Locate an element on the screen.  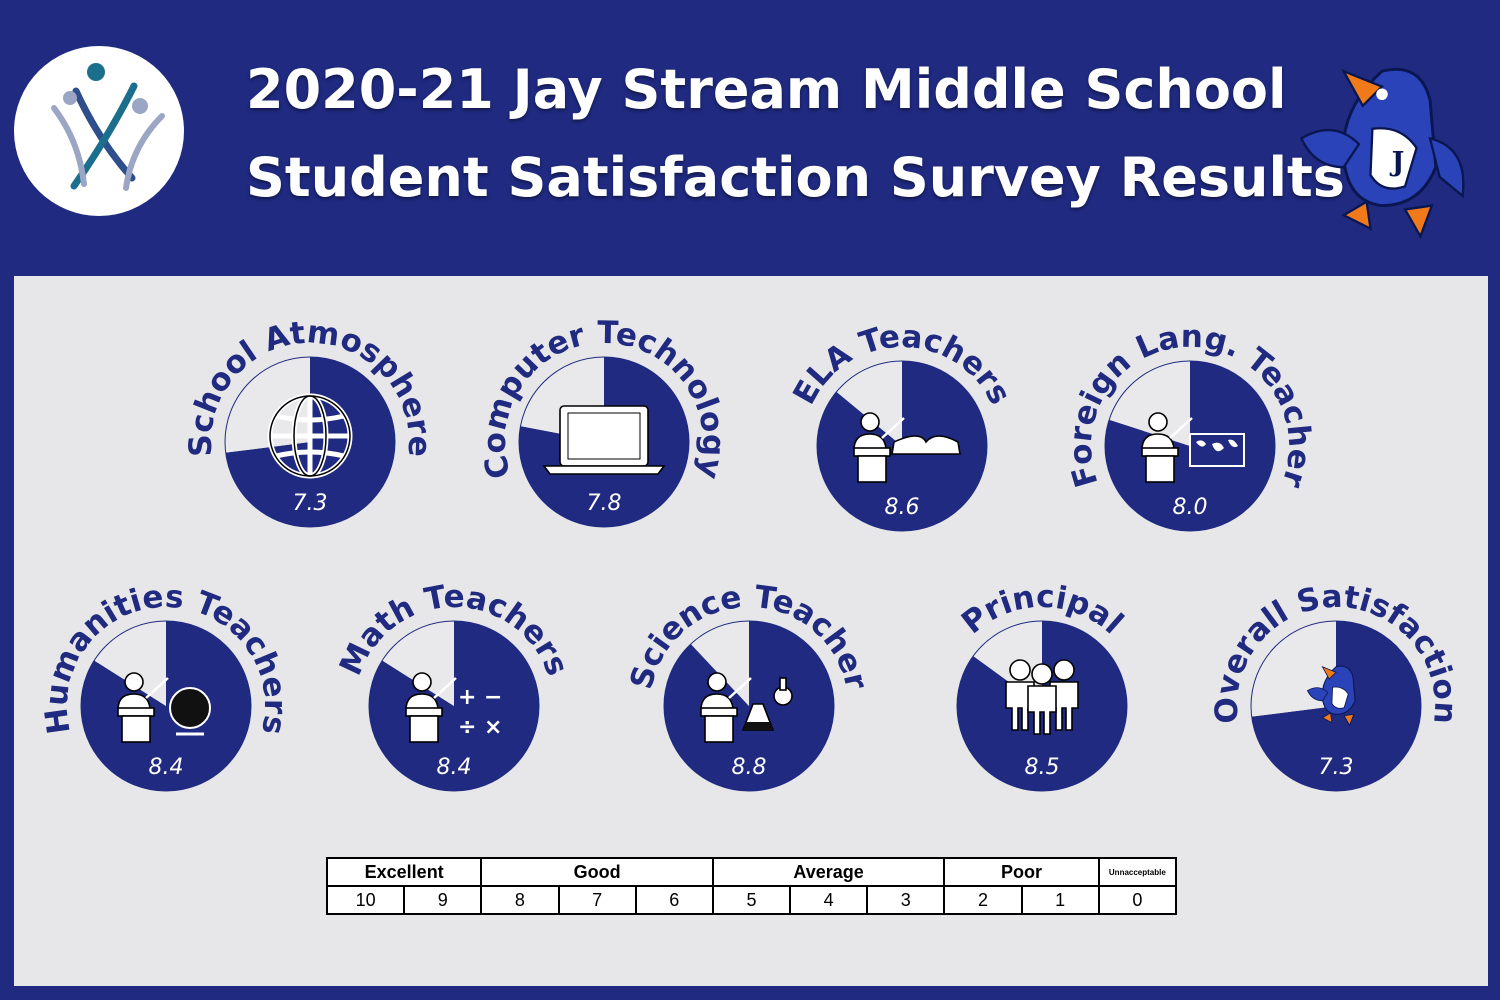
scale-category-poor: Poor is located at coordinates (1021, 872).